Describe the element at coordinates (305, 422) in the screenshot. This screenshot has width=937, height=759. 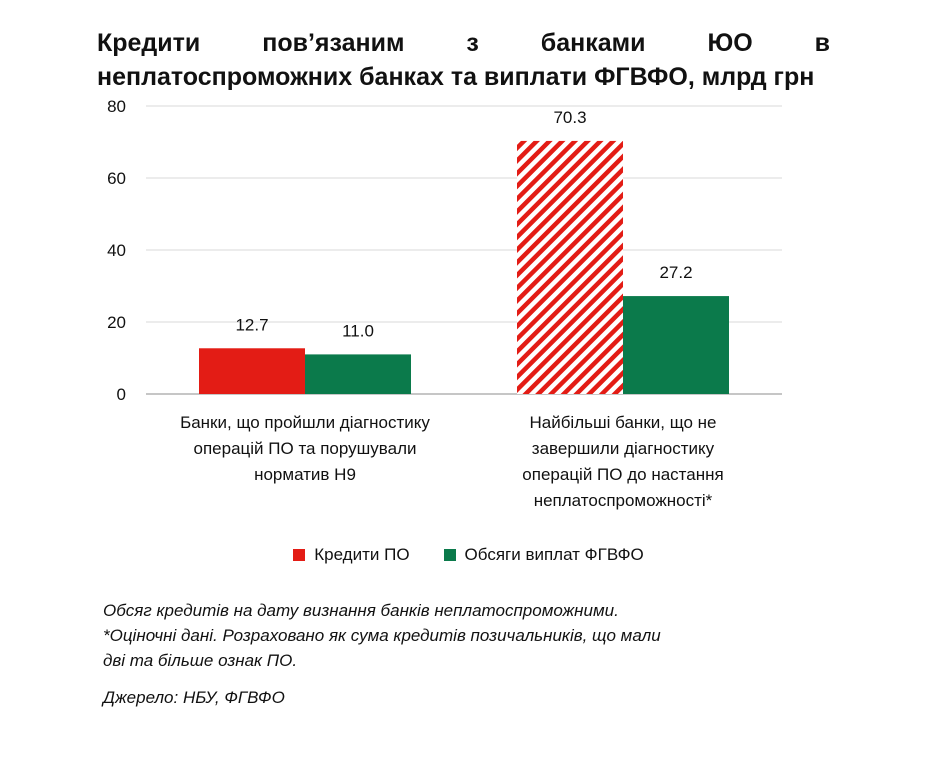
I see `x-category-label-line: Банки, що пройшли діагностику` at that location.